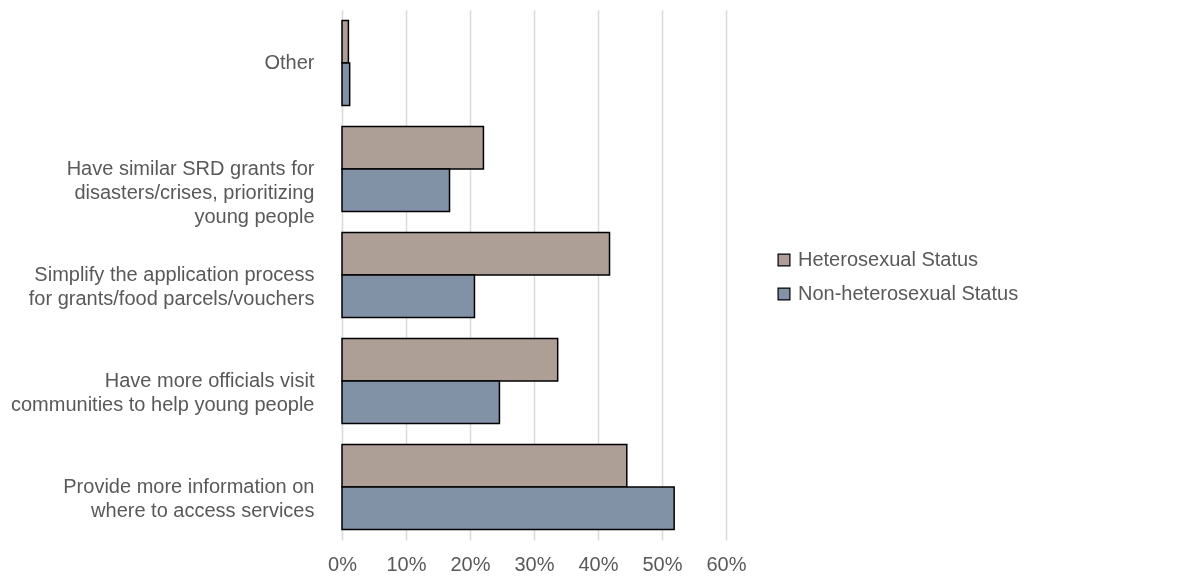  I want to click on legend-label: Heterosexual Status, so click(888, 259).